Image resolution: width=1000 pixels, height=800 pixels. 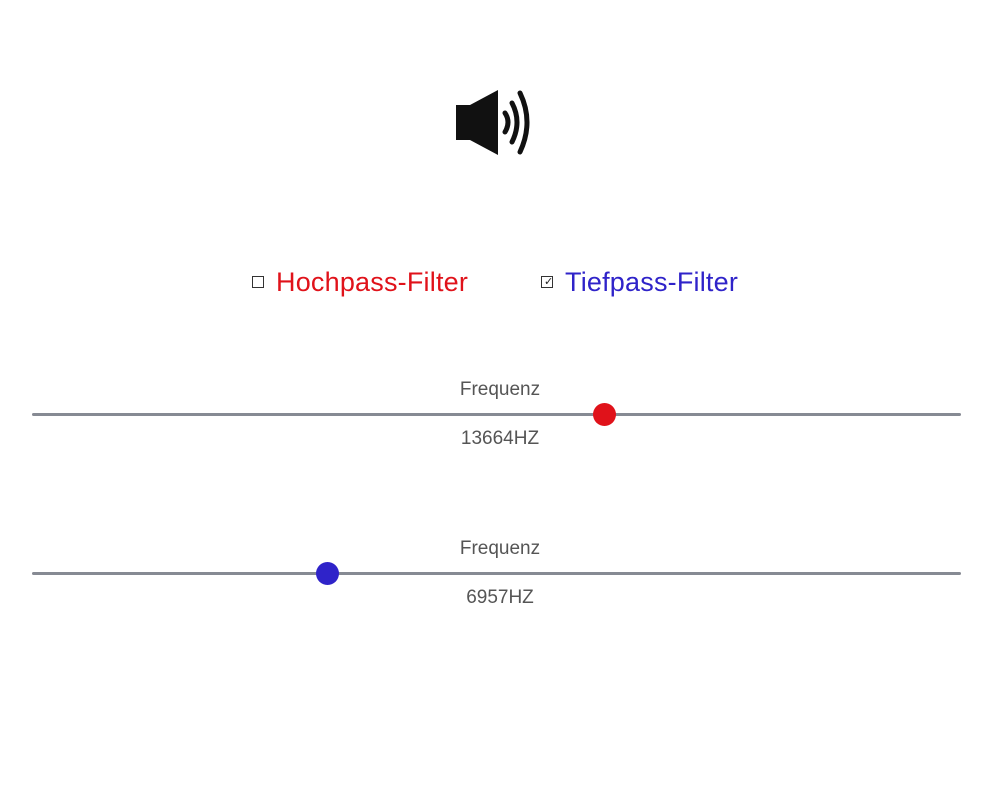 I want to click on lowpass-frequency-slider-group: Frequenz 6957HZ, so click(x=500, y=580).